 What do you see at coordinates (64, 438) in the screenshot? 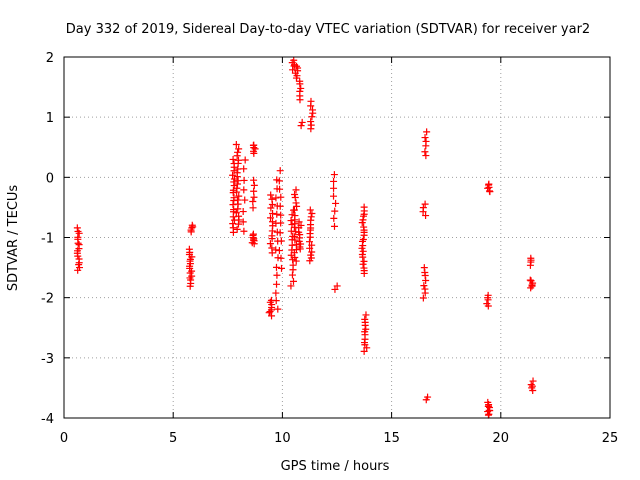
I see `x-tick-label: 0` at bounding box center [64, 438].